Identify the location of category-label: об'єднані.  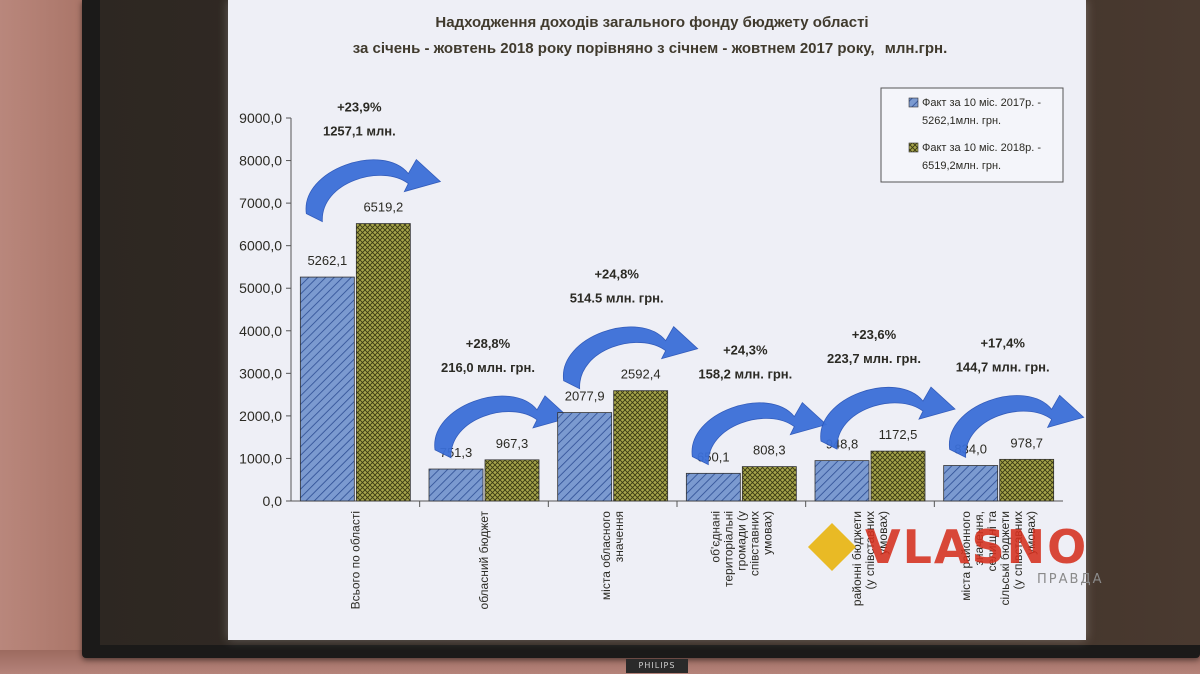
(715, 537).